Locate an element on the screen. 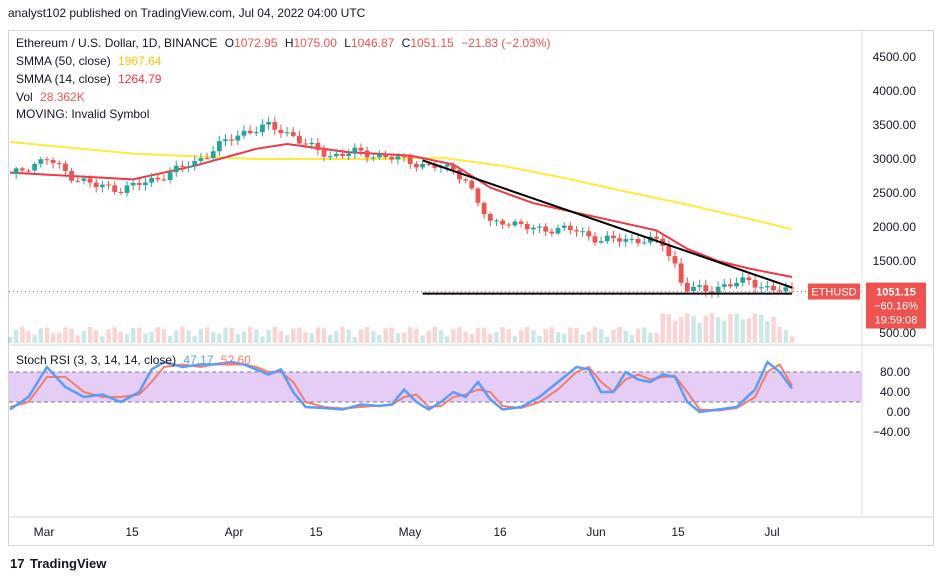 This screenshot has height=580, width=941. legend-open: O1072.95 is located at coordinates (251, 43).